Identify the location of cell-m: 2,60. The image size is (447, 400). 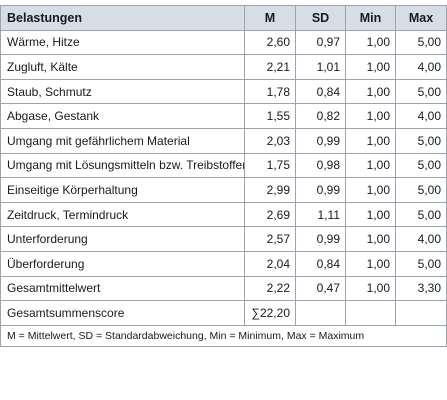
(270, 42).